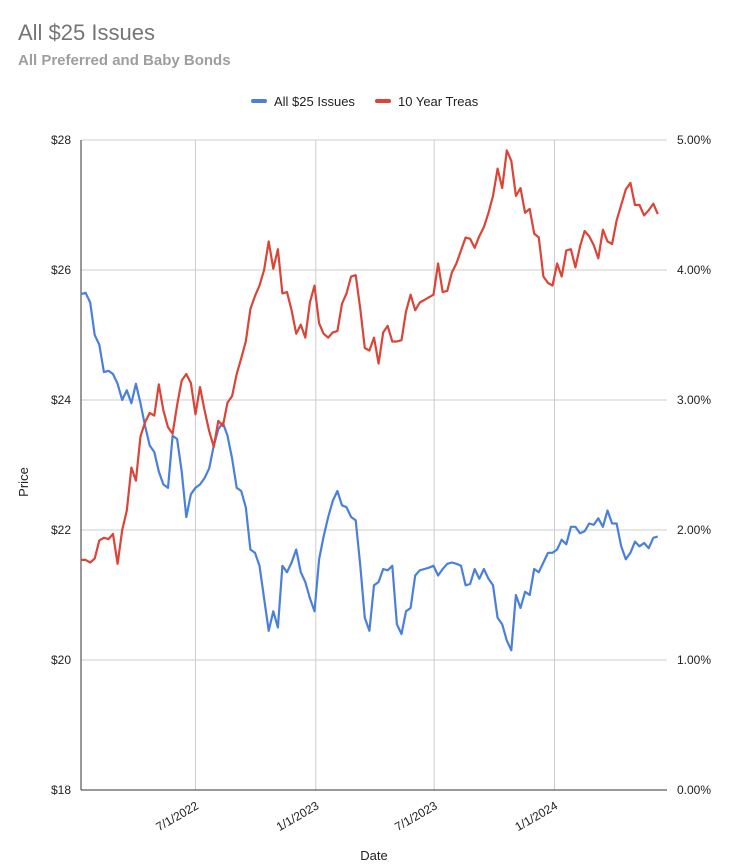 This screenshot has width=745, height=868. What do you see at coordinates (694, 140) in the screenshot?
I see `y-right-tick-label: 5.00%` at bounding box center [694, 140].